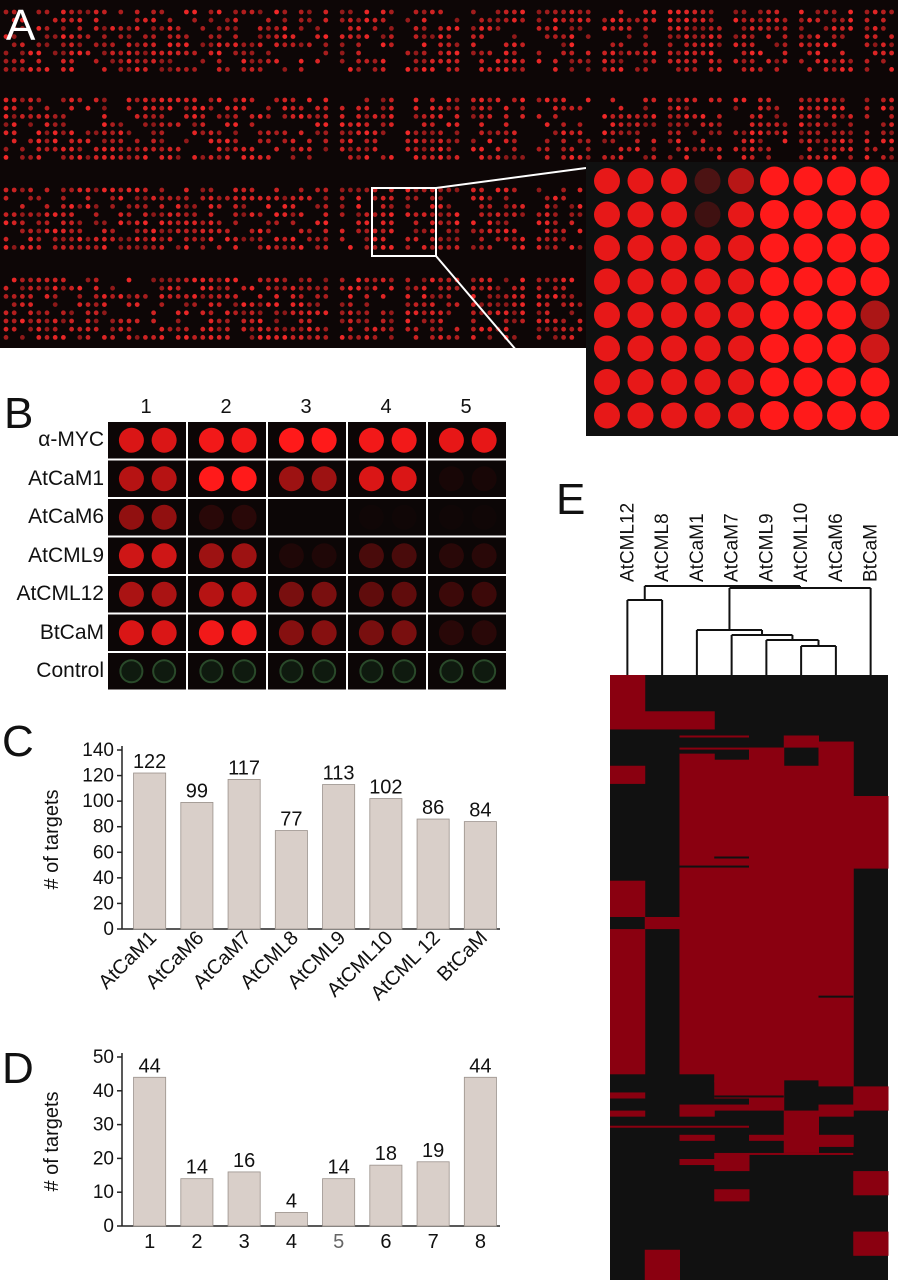 The width and height of the screenshot is (898, 1280). Describe the element at coordinates (52, 1141) in the screenshot. I see `y-axis-label: # of targets` at that location.